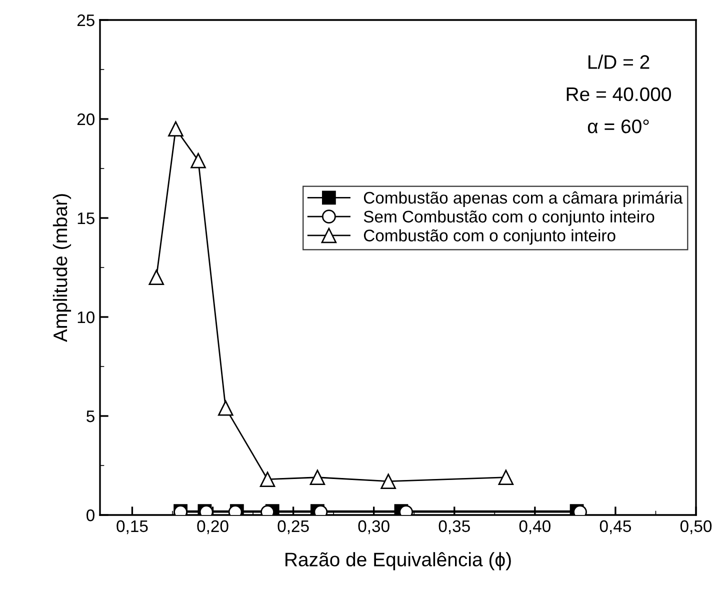 This screenshot has height=590, width=720. I want to click on x-tick-label: 0,15, so click(132, 527).